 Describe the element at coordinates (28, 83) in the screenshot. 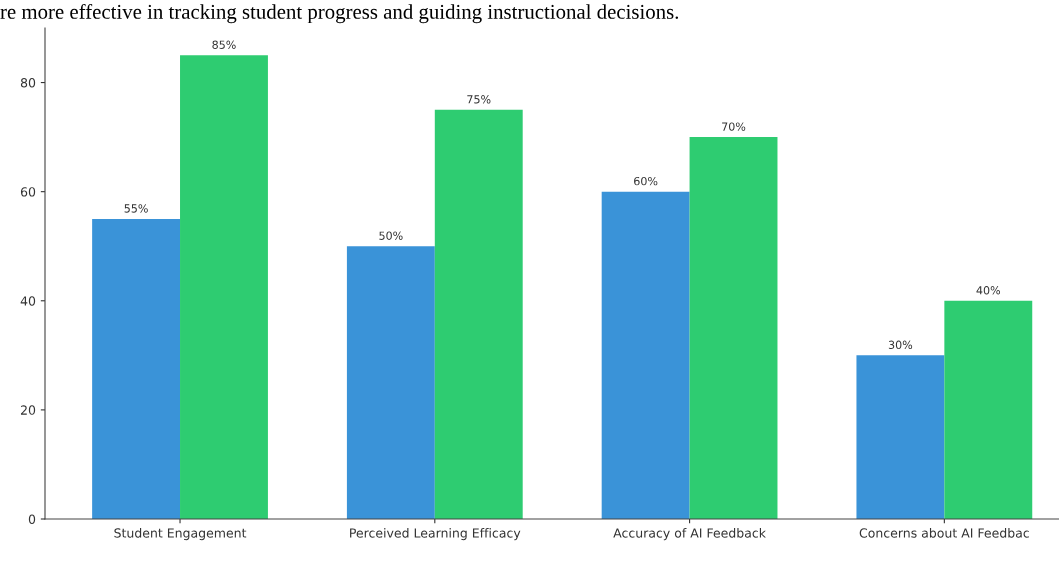

I see `y-tick-label: 80` at that location.